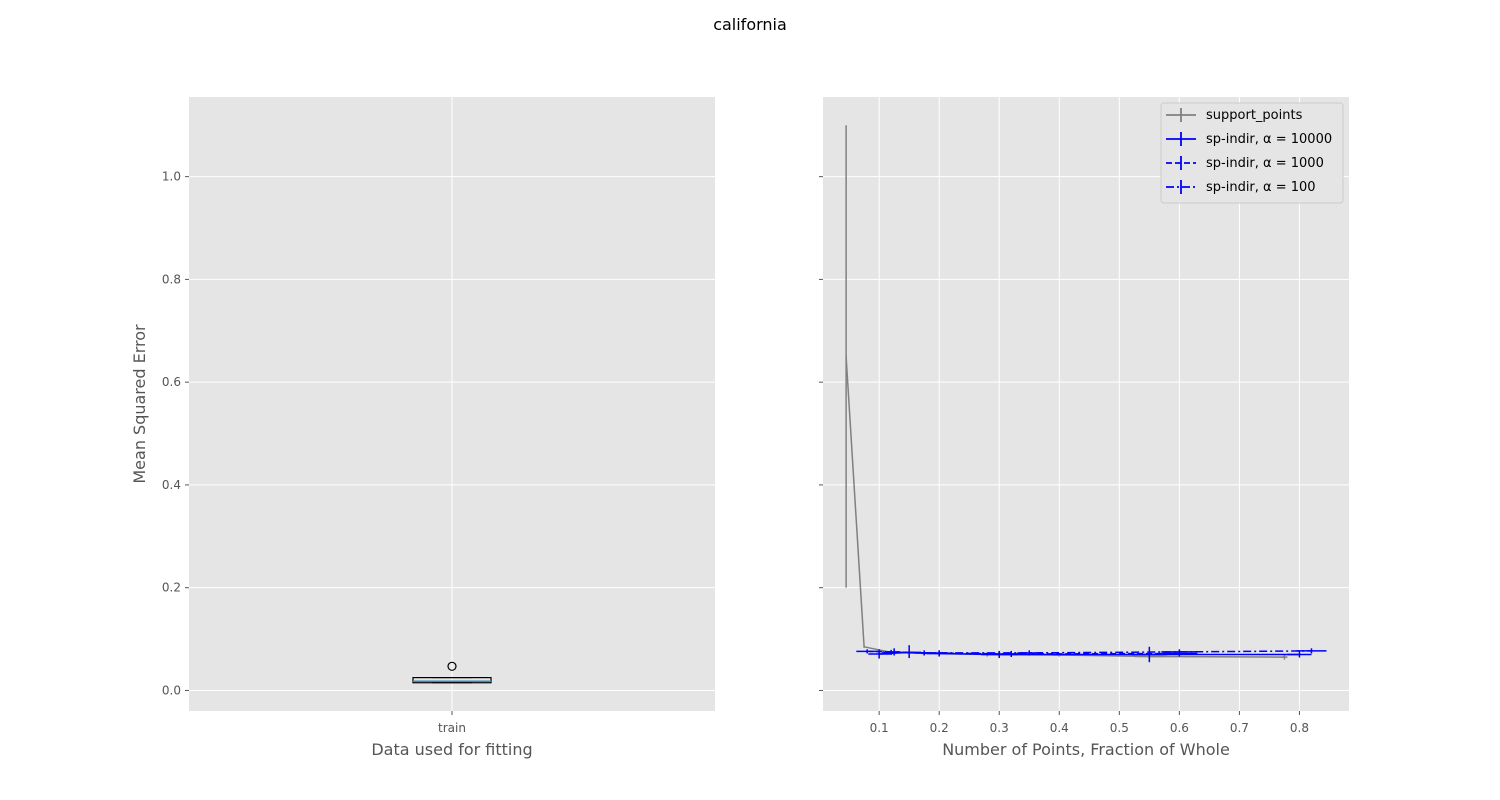 This screenshot has width=1500, height=800. Describe the element at coordinates (750, 24) in the screenshot. I see `figure-title: california` at that location.